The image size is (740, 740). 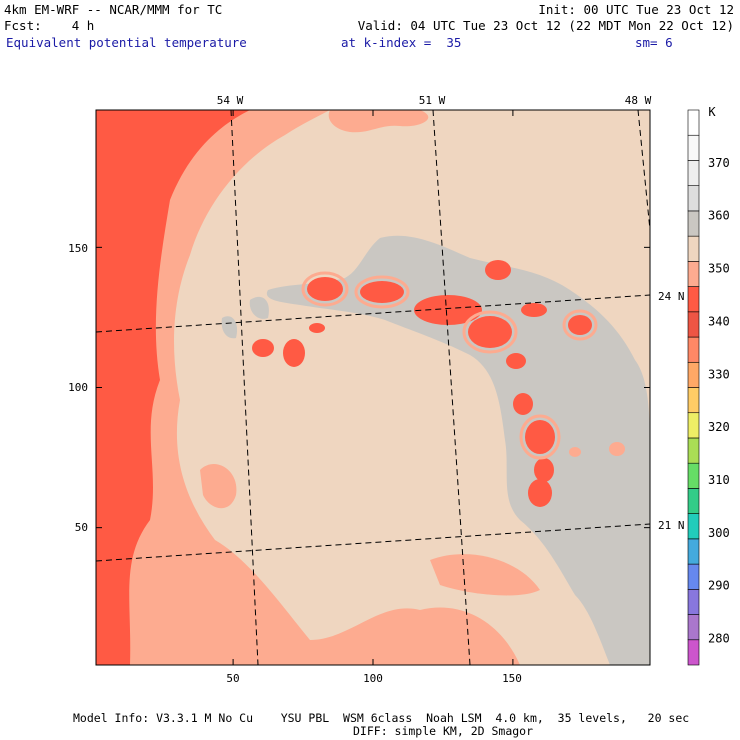 What do you see at coordinates (512, 678) in the screenshot?
I see `x-tick-label: 150` at bounding box center [512, 678].